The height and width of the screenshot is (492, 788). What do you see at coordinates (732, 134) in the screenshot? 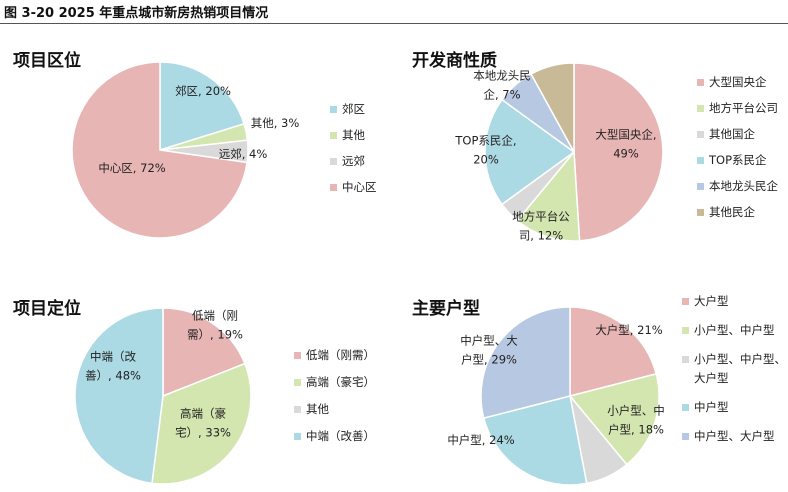
I see `legend-entry-2: 其他国企` at bounding box center [732, 134].